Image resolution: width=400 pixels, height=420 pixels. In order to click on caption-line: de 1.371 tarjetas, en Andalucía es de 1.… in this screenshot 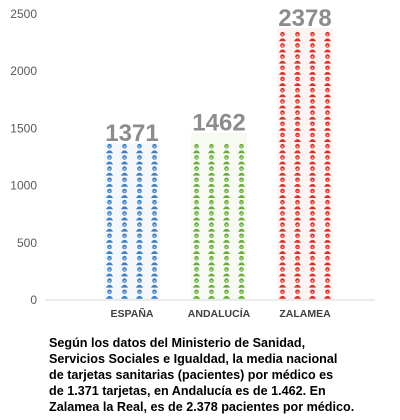, I will do `click(187, 391)`.